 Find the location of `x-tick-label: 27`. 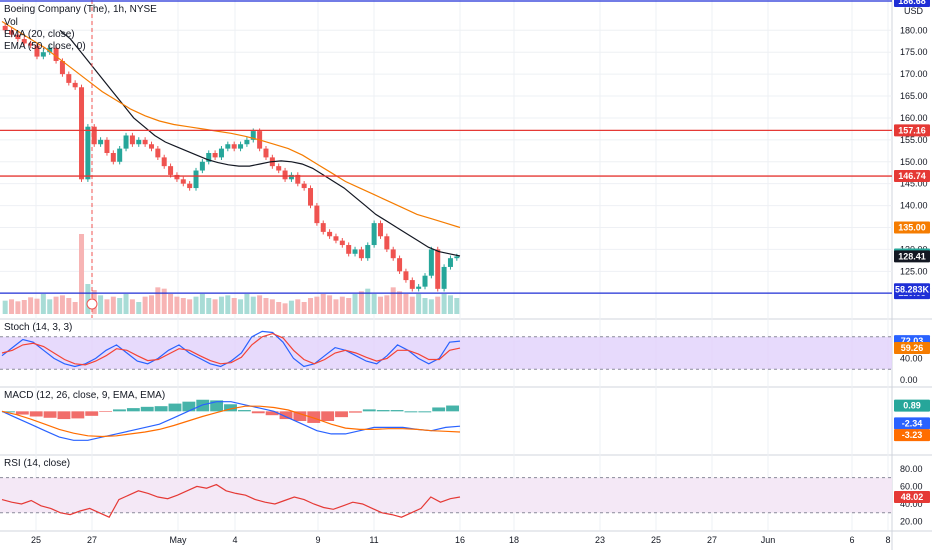

x-tick-label: 27 is located at coordinates (712, 540).